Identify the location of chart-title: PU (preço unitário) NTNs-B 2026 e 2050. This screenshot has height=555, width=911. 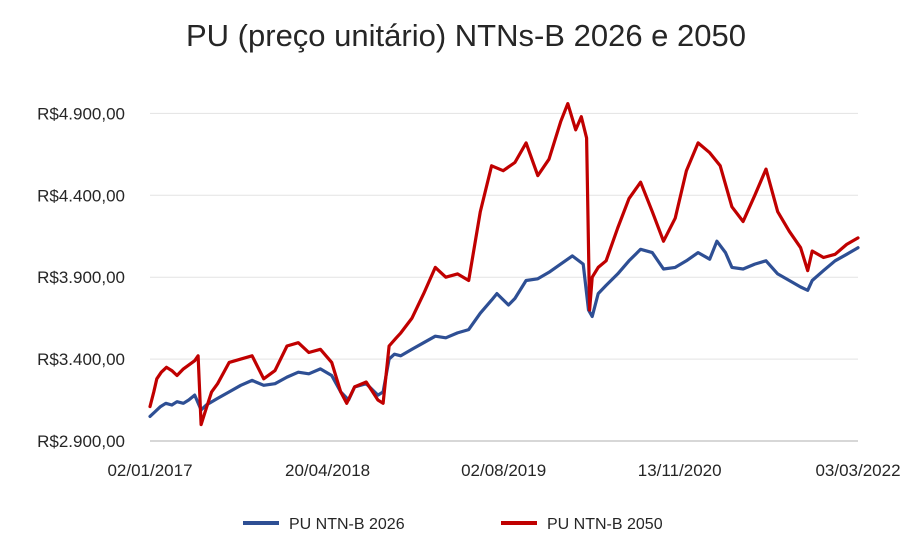
(466, 35).